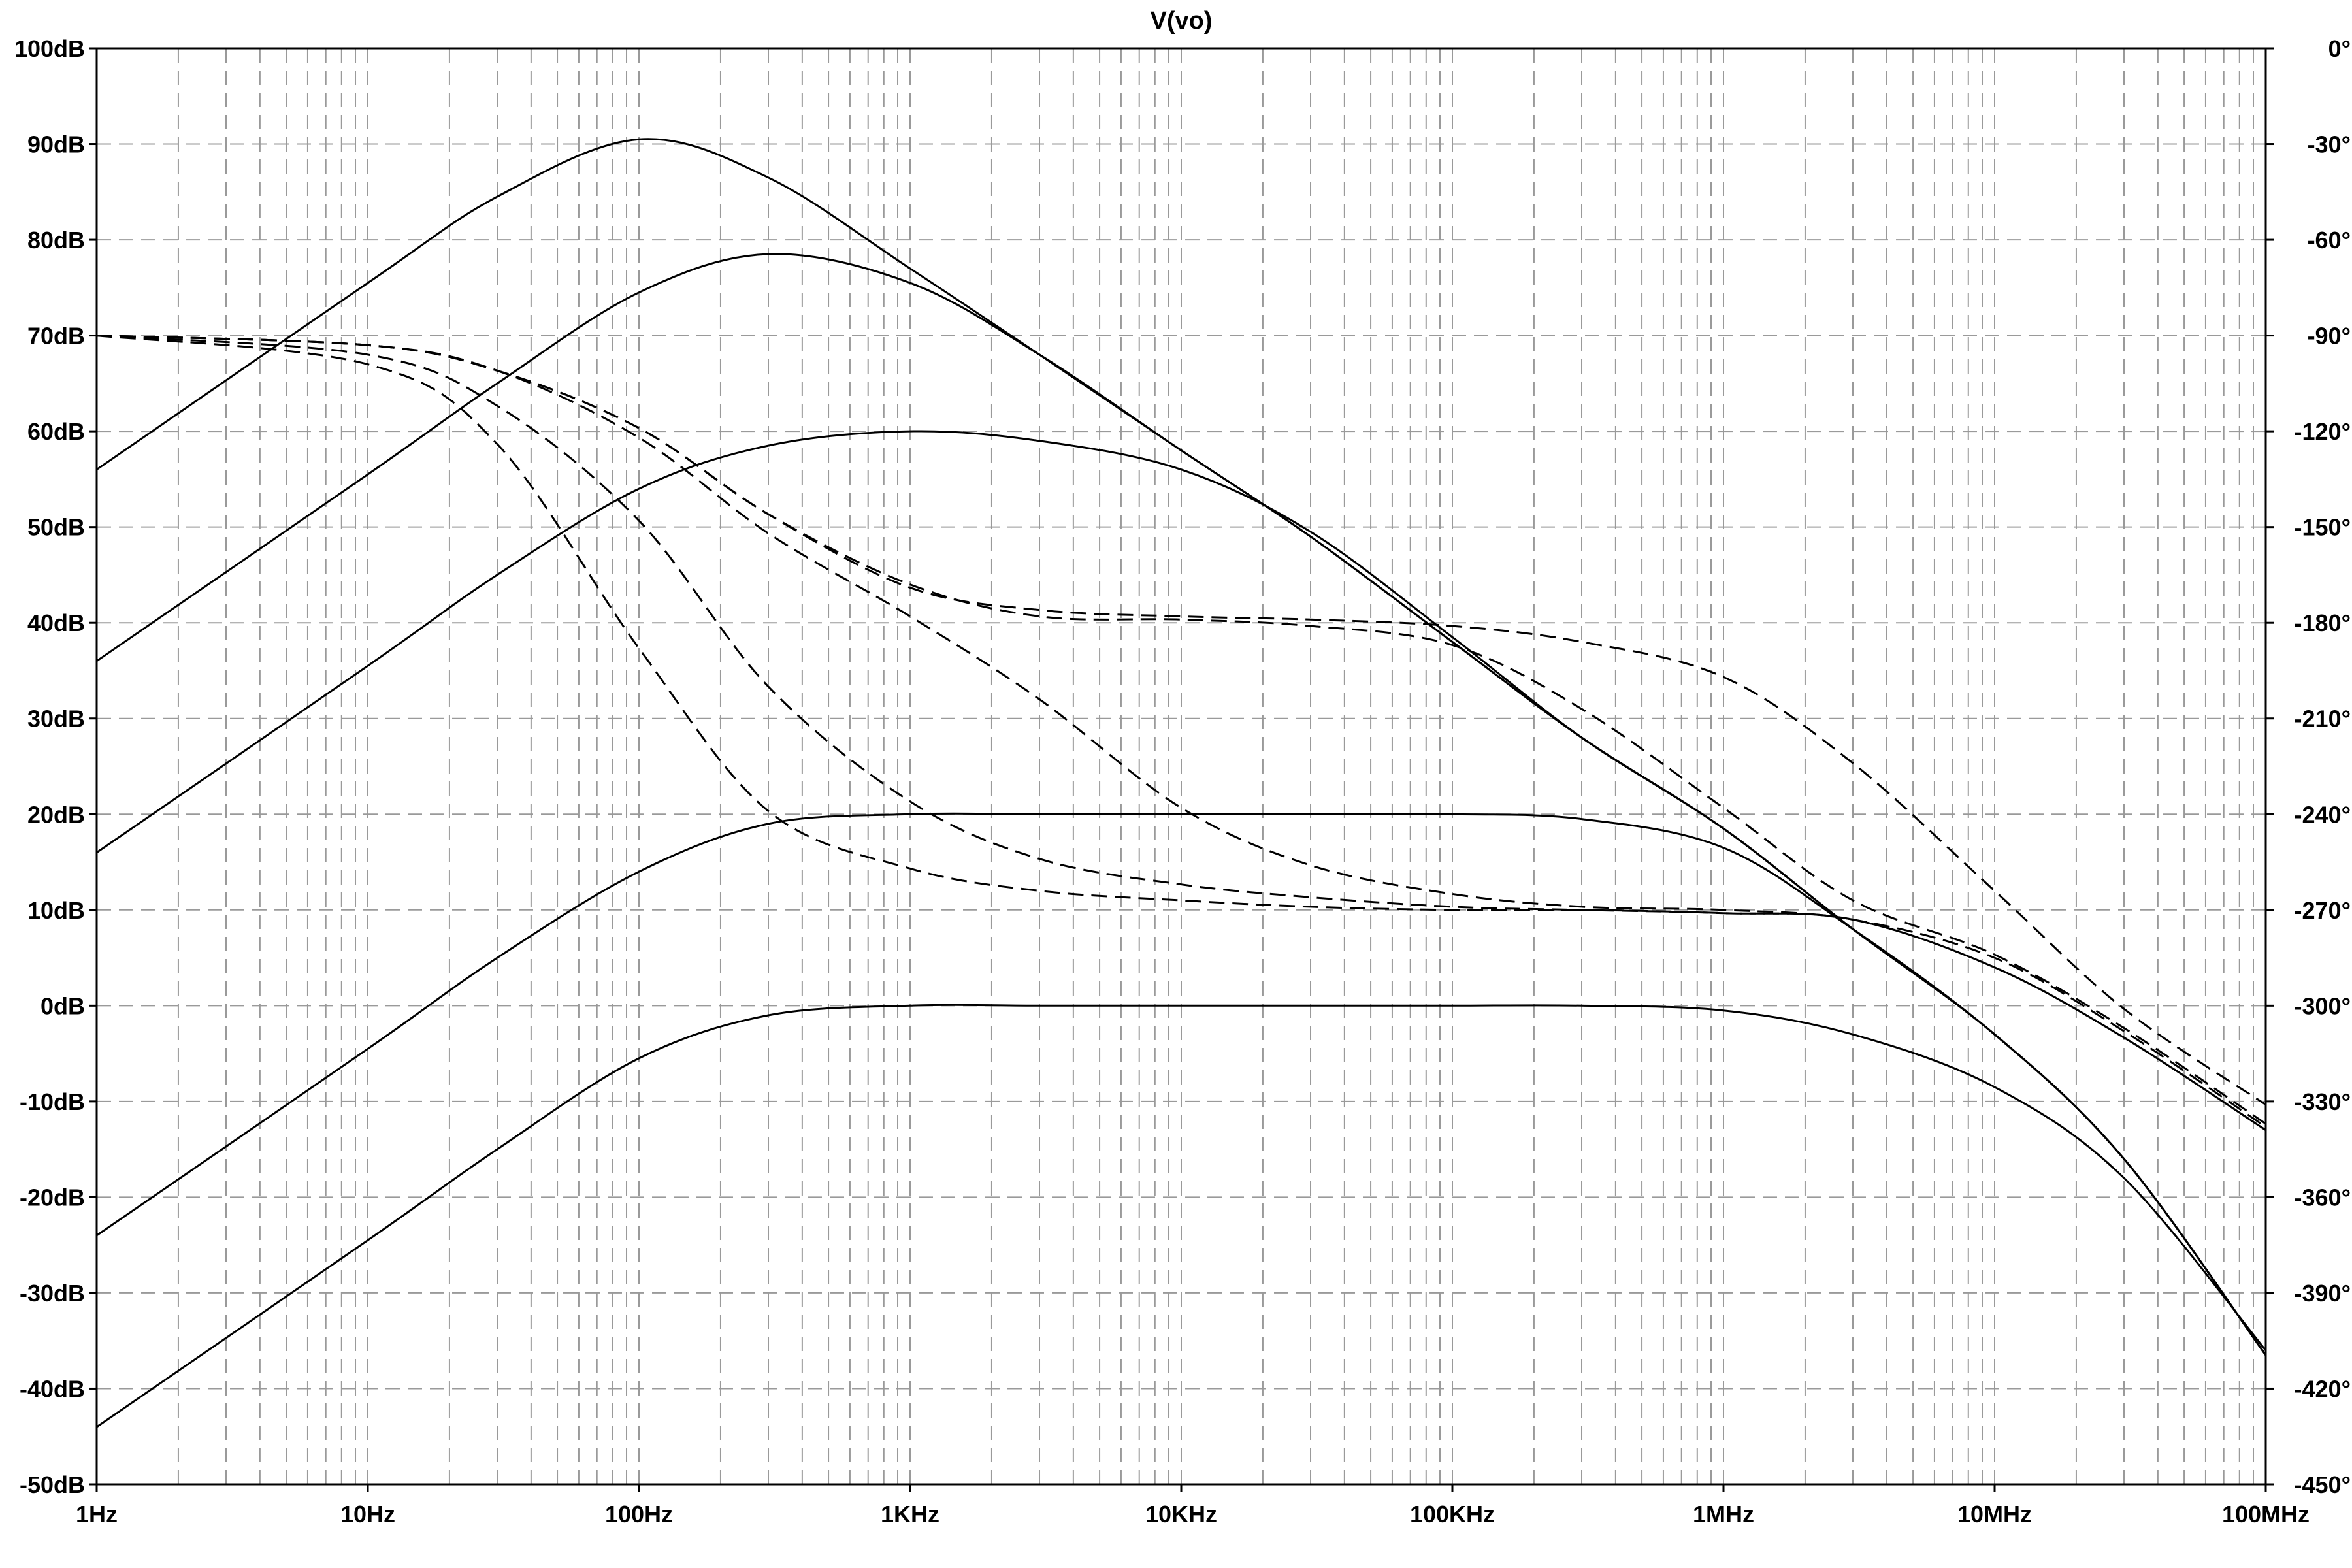 The height and width of the screenshot is (1568, 2352). What do you see at coordinates (2323, 431) in the screenshot?
I see `y-right-tick-label: -120°` at bounding box center [2323, 431].